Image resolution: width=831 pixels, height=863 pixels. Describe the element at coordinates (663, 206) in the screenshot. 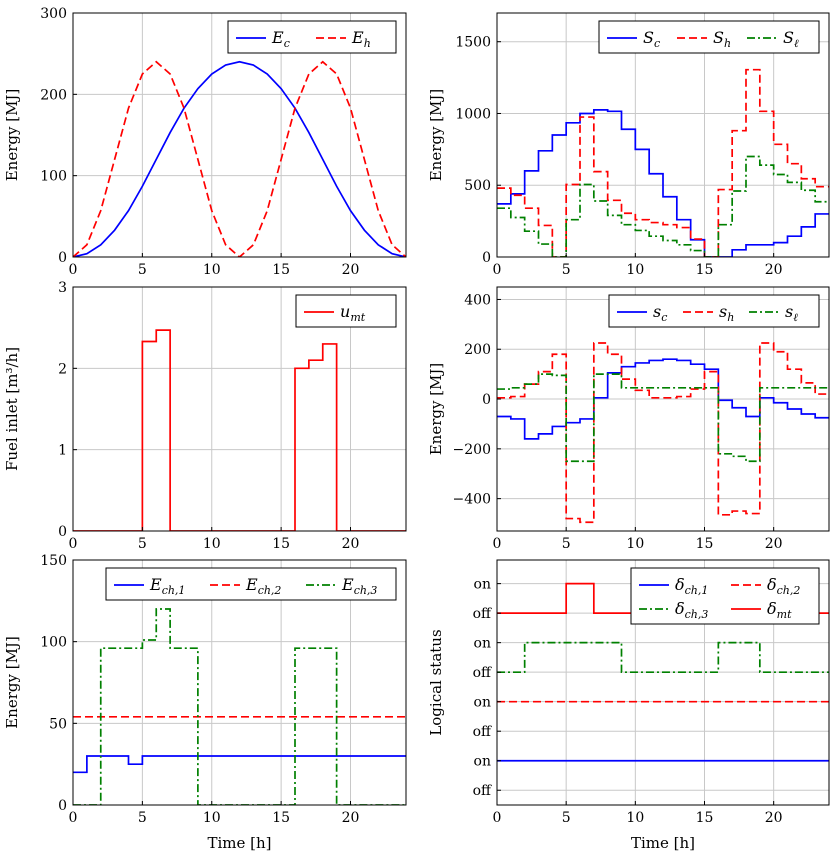

I see `series-line-S-` at that location.